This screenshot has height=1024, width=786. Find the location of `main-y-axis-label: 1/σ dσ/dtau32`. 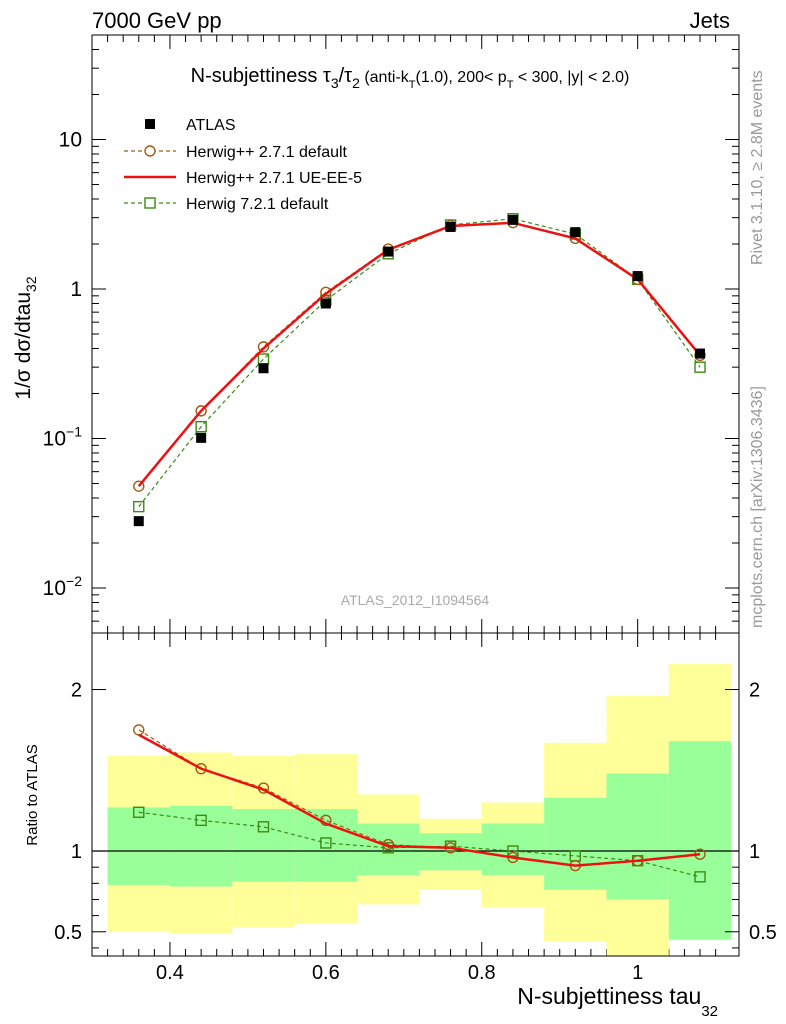

main-y-axis-label: 1/σ dσ/dtau32 is located at coordinates (25, 337).